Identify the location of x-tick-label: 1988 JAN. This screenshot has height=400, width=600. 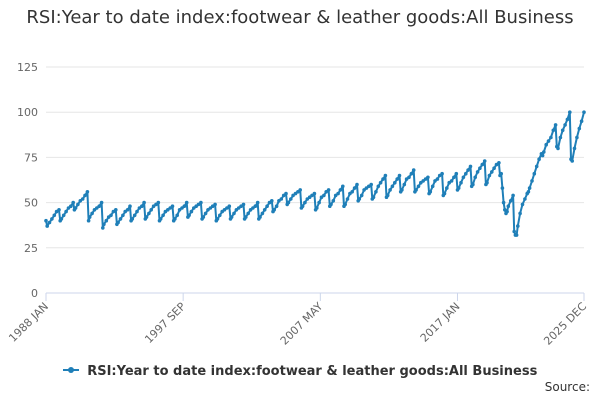
(28, 322).